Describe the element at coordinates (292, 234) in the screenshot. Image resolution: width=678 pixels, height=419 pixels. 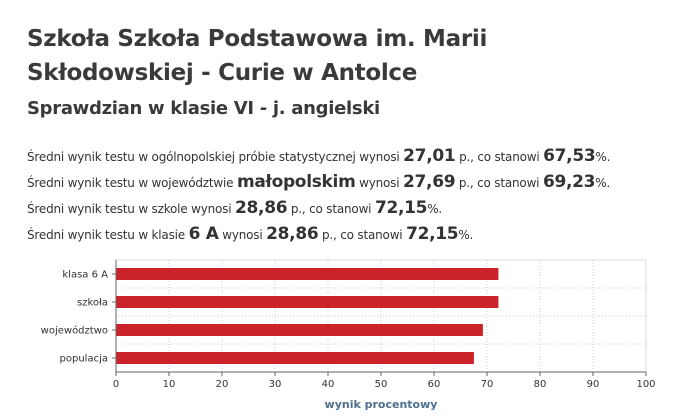
I see `stat-class-score: 28,86` at that location.